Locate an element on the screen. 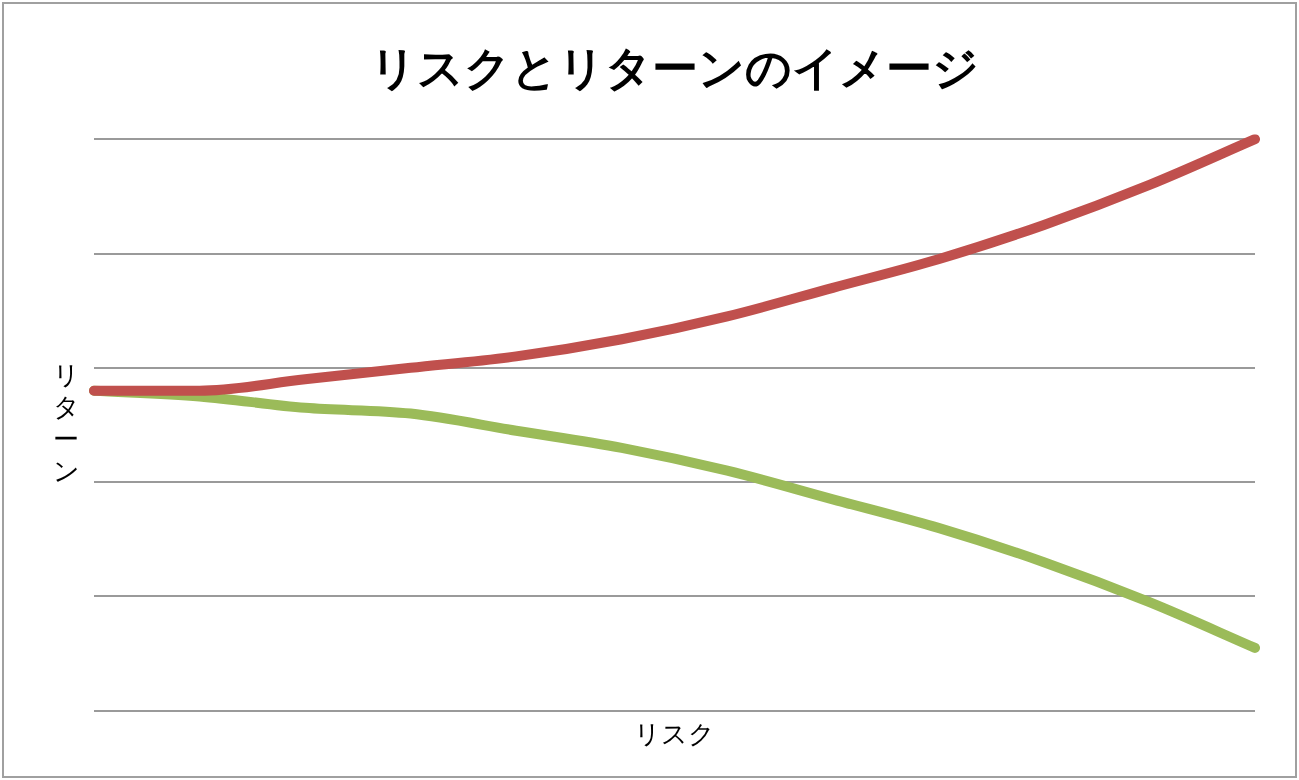  x-axis-title: リスク is located at coordinates (674, 734).